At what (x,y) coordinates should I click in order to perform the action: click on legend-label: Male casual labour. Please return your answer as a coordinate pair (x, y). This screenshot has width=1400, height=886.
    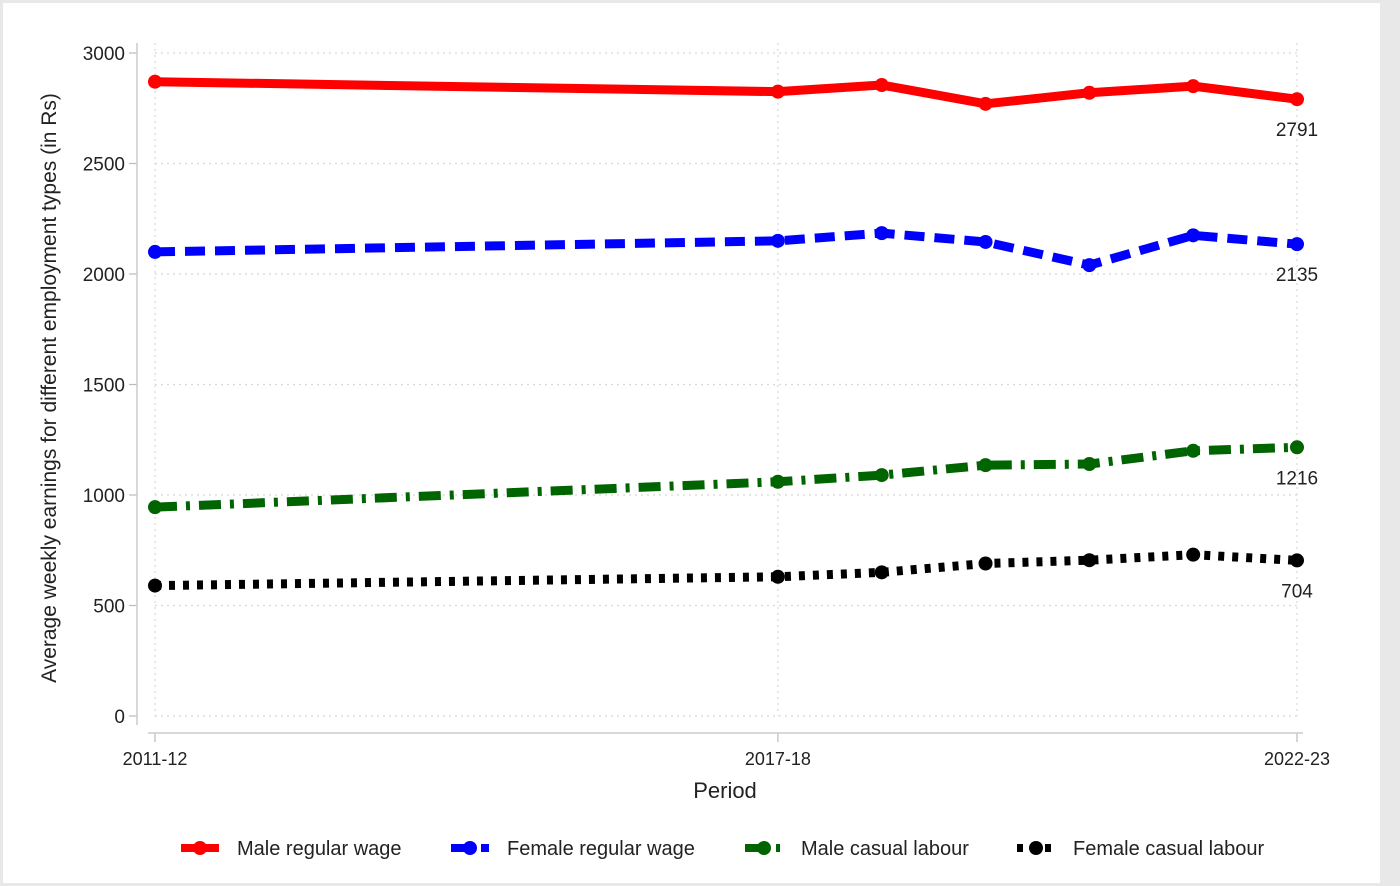
    Looking at the image, I should click on (885, 849).